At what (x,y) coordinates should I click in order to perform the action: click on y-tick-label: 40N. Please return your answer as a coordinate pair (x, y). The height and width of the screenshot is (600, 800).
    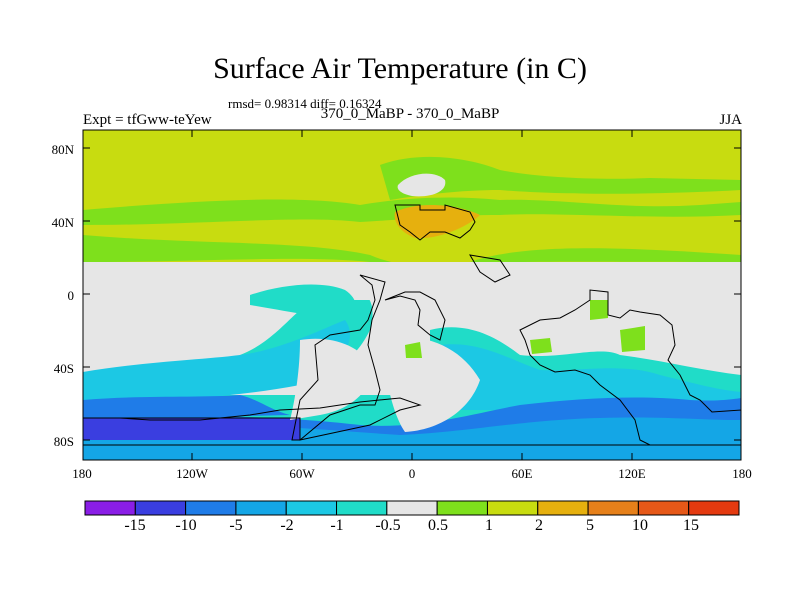
    Looking at the image, I should click on (62, 222).